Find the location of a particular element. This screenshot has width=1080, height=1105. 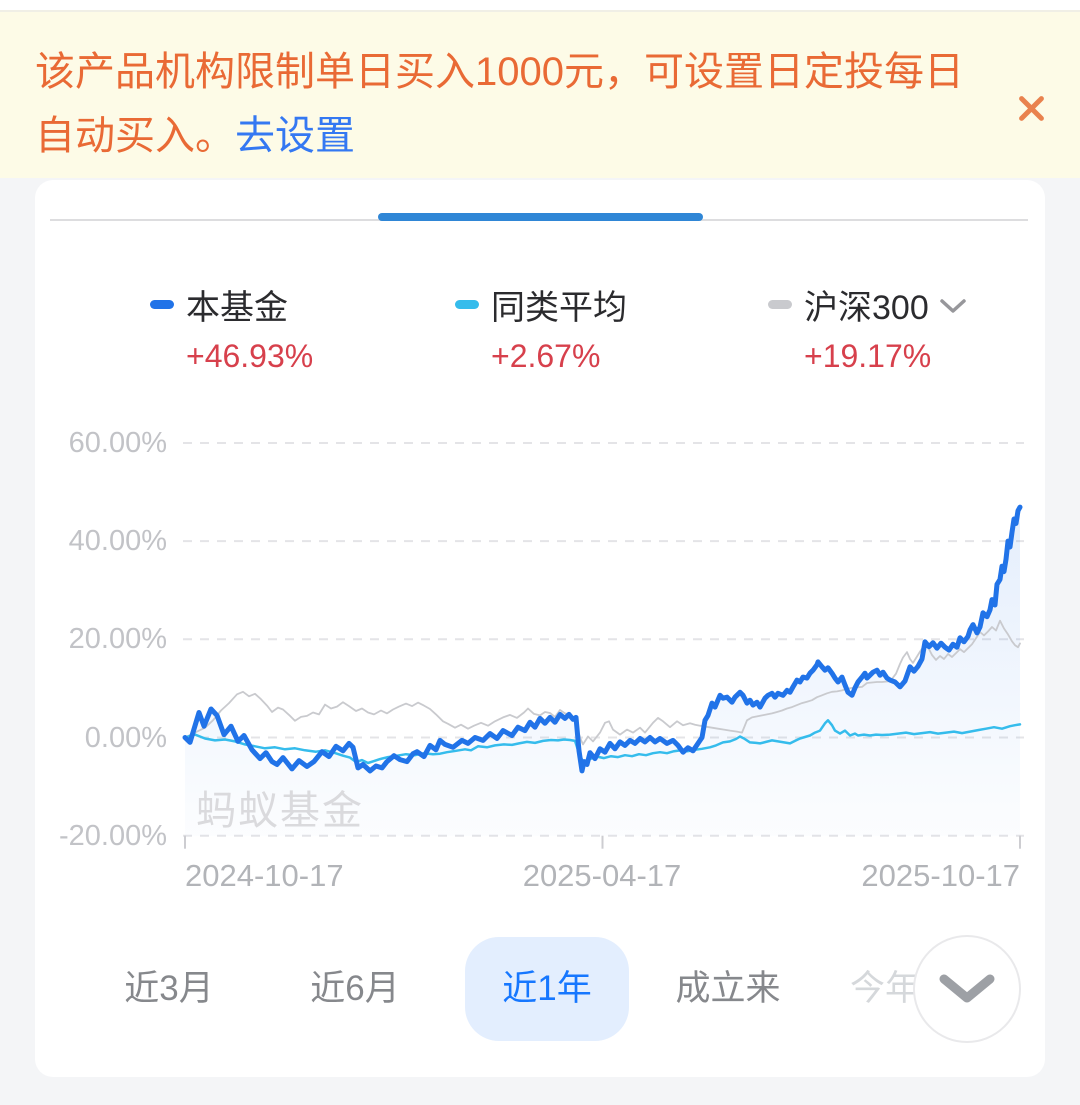

y-axis-label: -20.00% is located at coordinates (112, 835).